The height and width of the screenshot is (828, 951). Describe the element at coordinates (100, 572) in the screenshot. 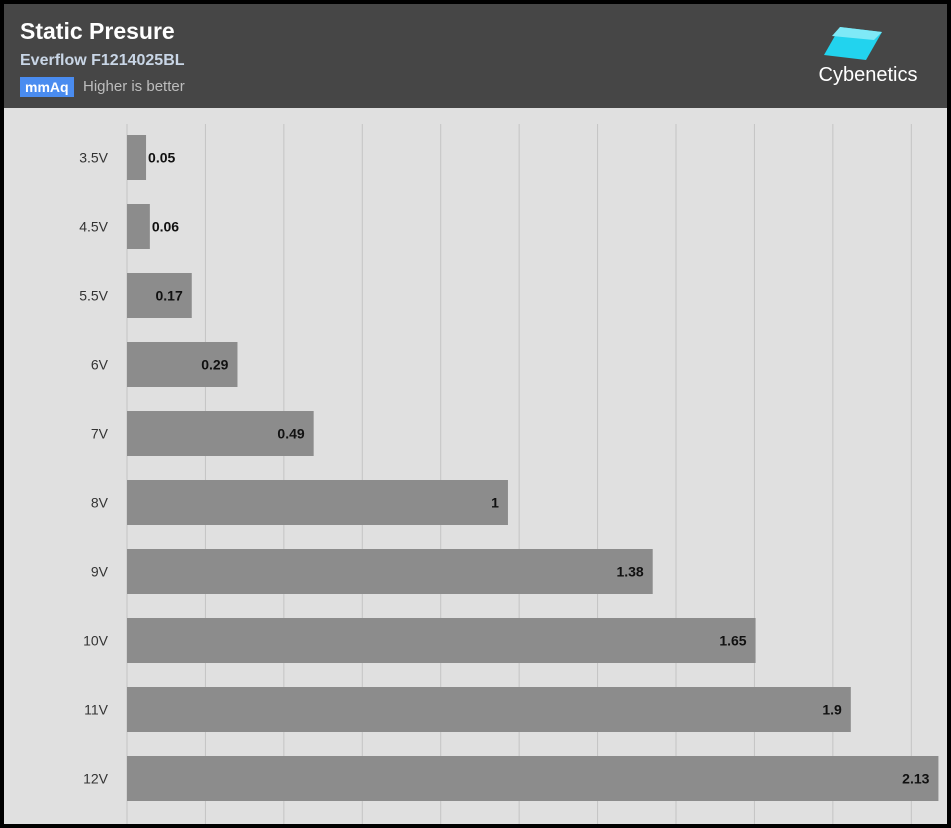

I see `category-label: 9V` at that location.